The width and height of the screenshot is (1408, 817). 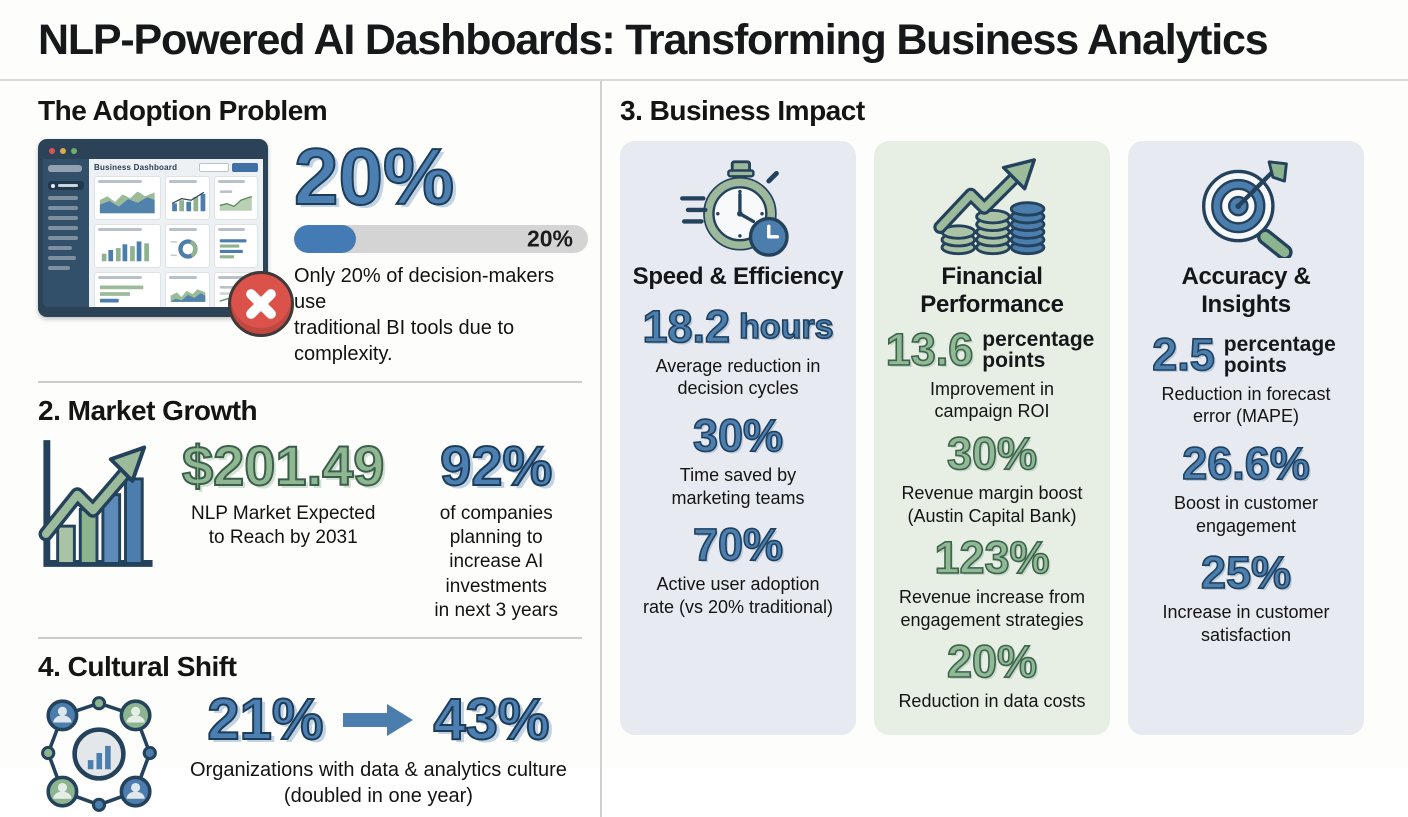 I want to click on mockup-logo, so click(x=65, y=168).